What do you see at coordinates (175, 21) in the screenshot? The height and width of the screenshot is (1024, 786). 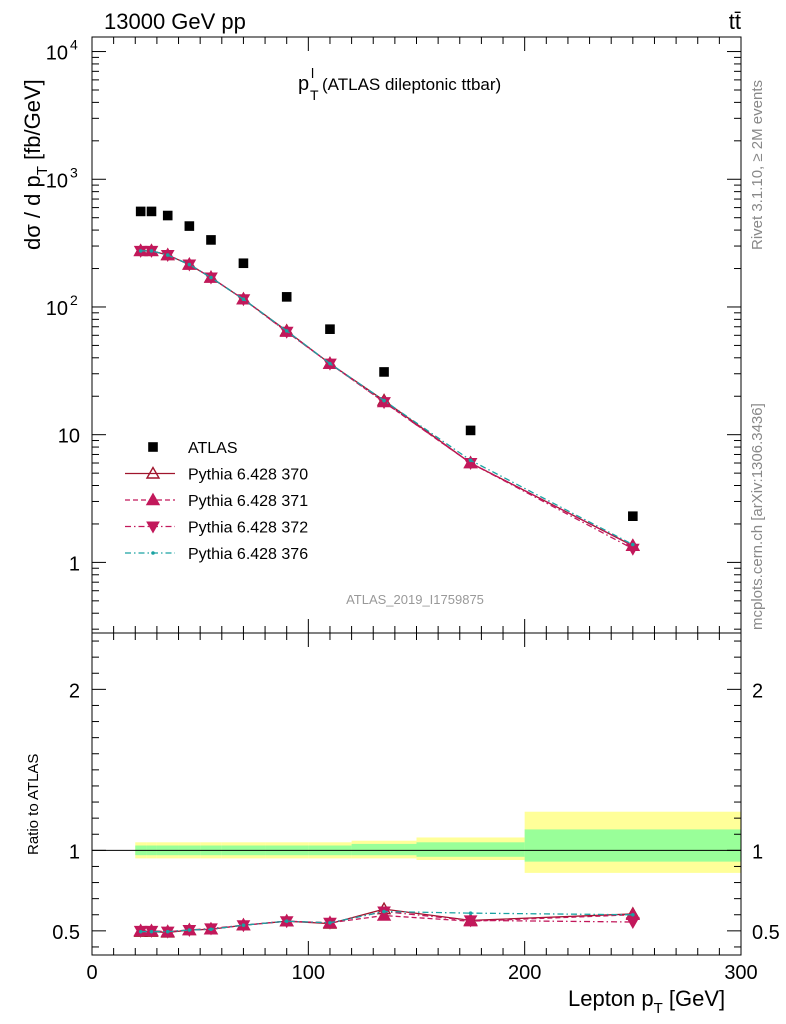 I see `energy-label: 13000 GeV pp` at bounding box center [175, 21].